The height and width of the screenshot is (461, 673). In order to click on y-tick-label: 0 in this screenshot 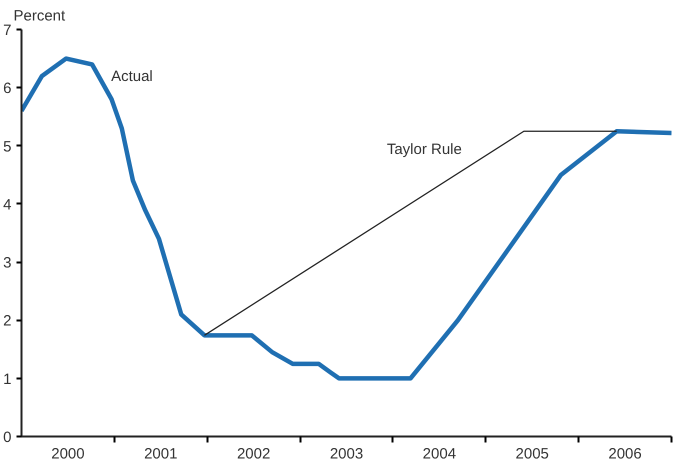, I will do `click(7, 437)`.